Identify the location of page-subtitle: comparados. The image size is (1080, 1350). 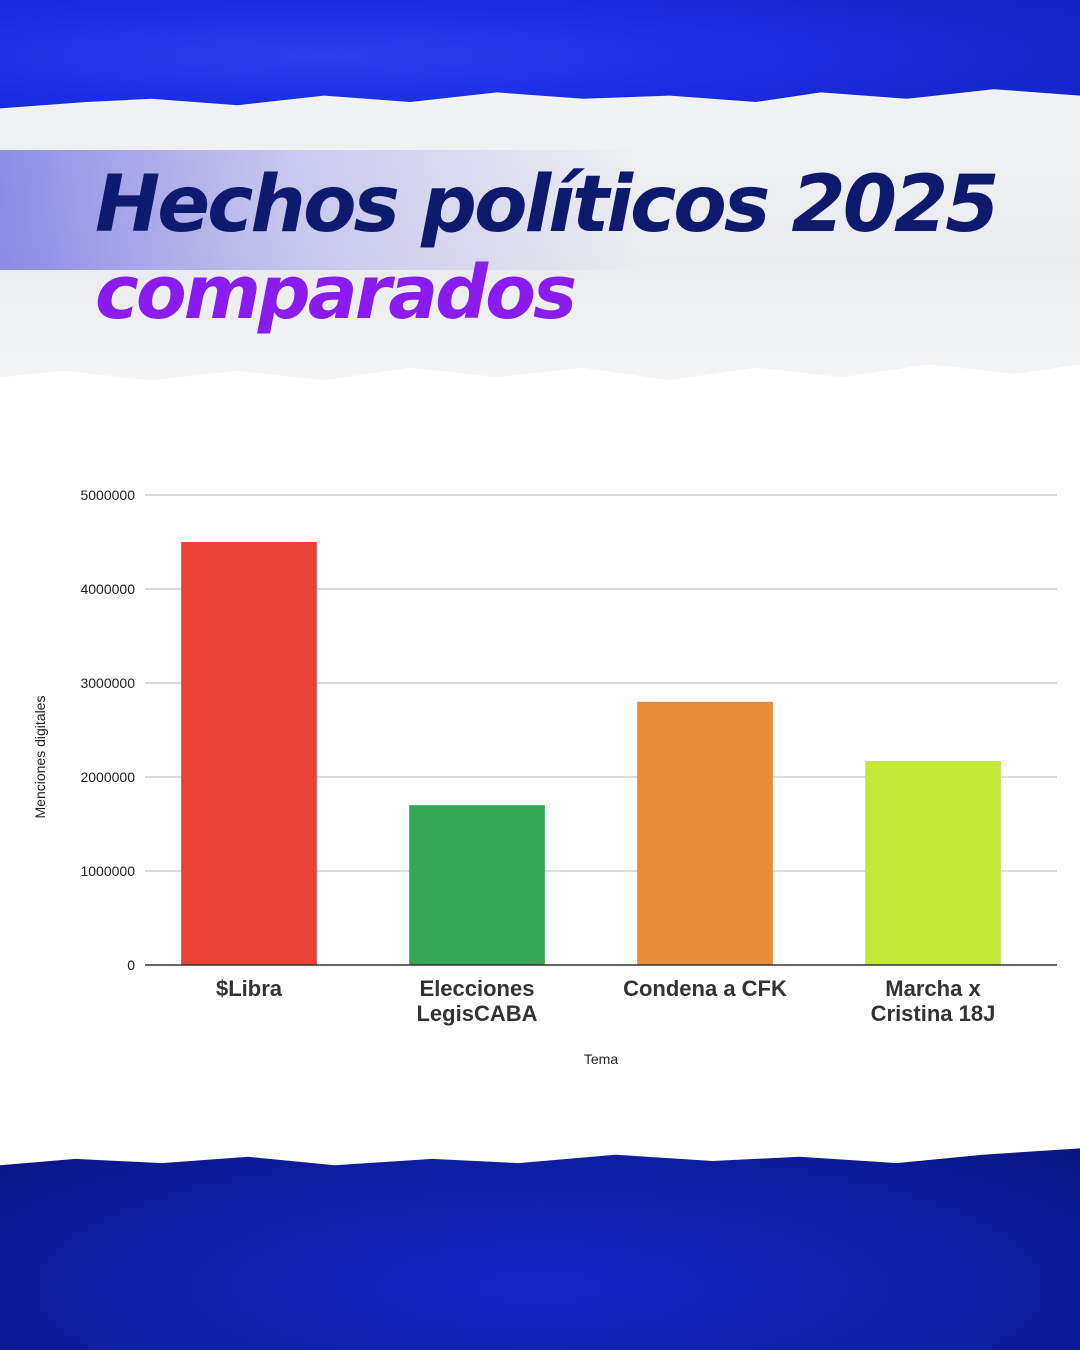
(336, 293).